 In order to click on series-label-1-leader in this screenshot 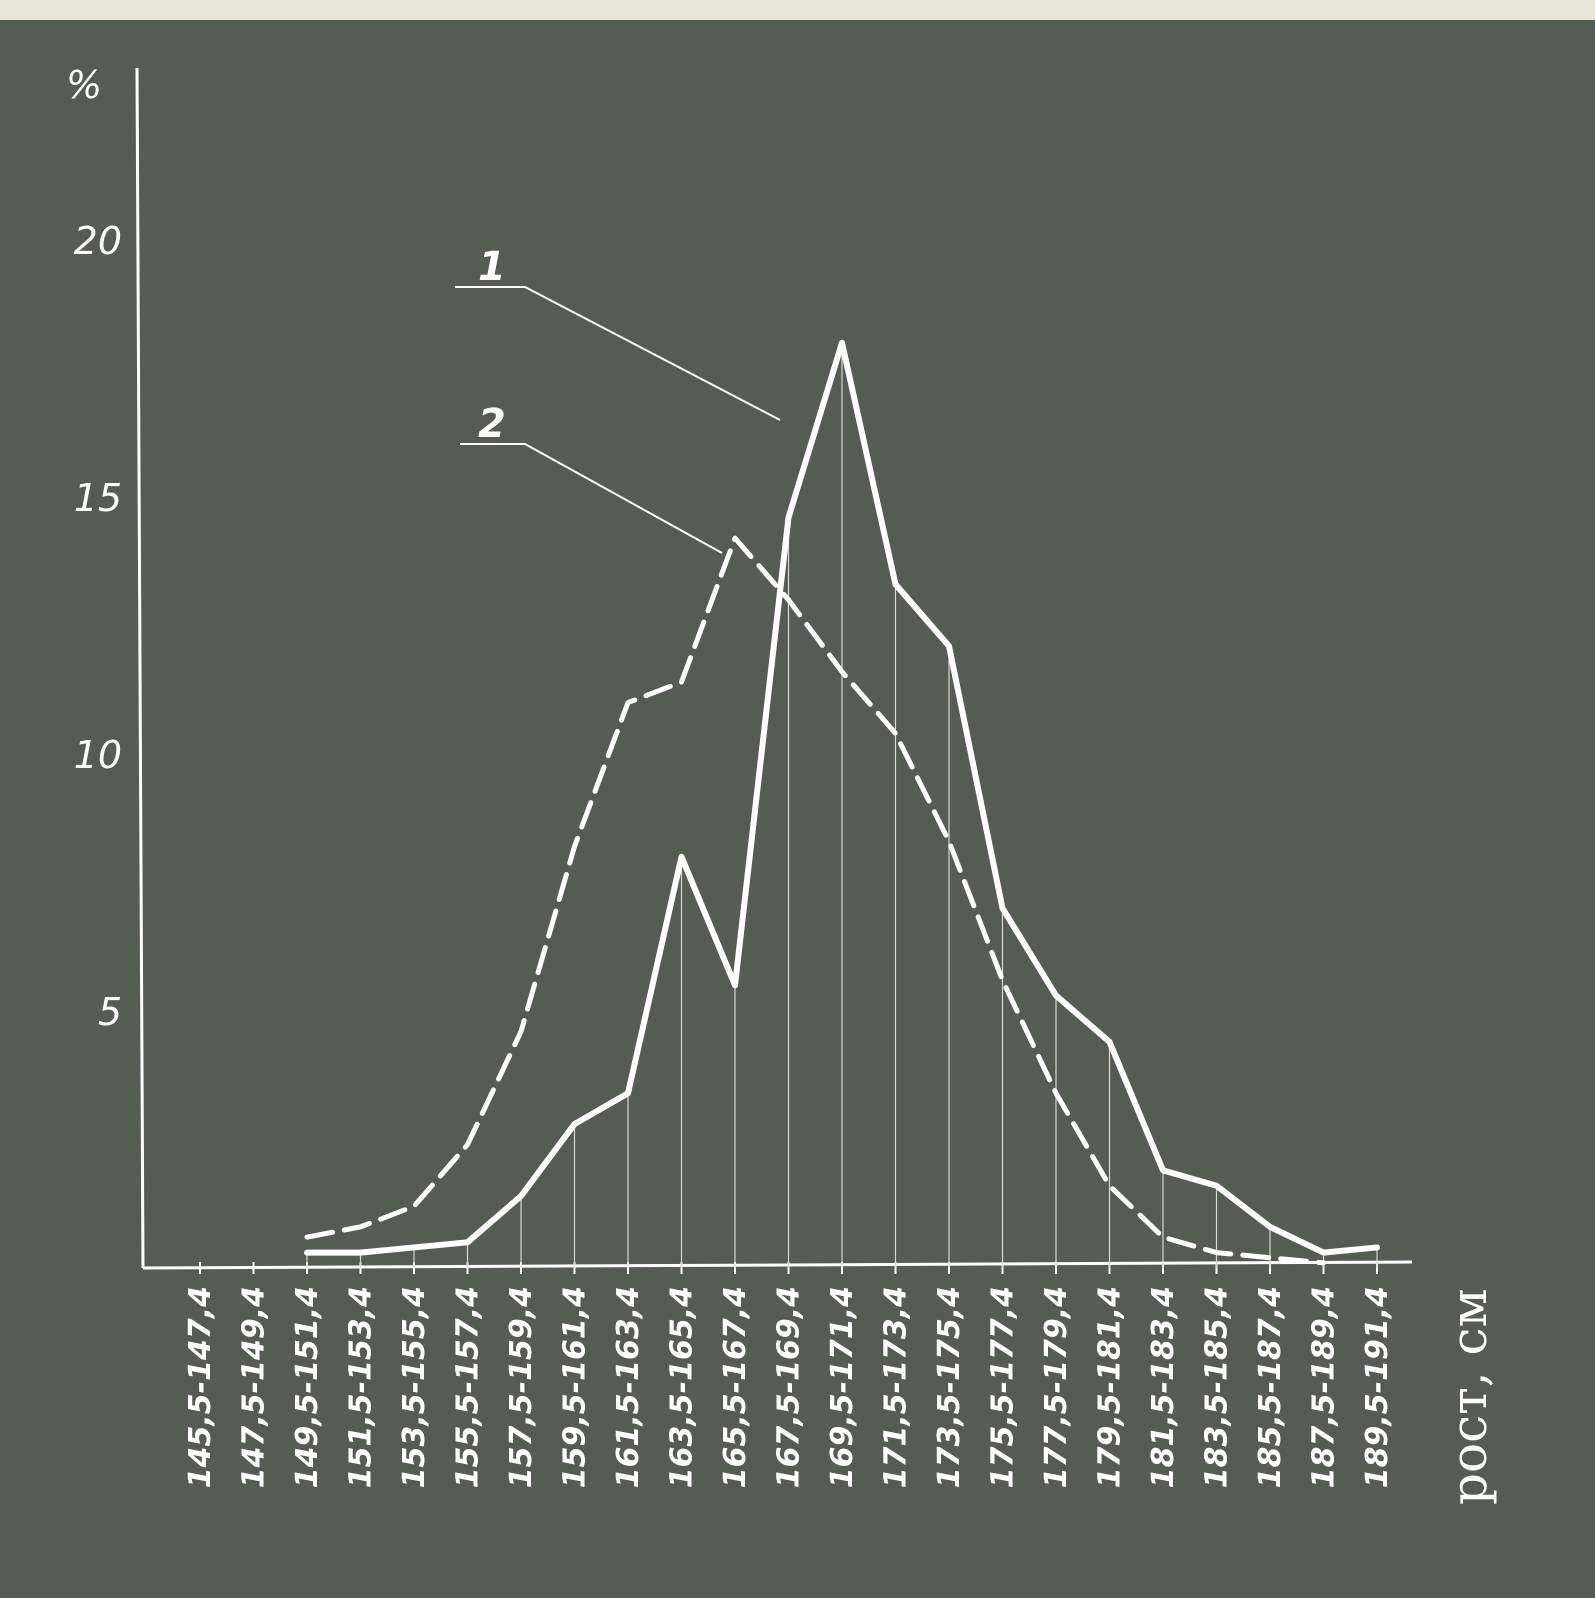, I will do `click(618, 353)`.